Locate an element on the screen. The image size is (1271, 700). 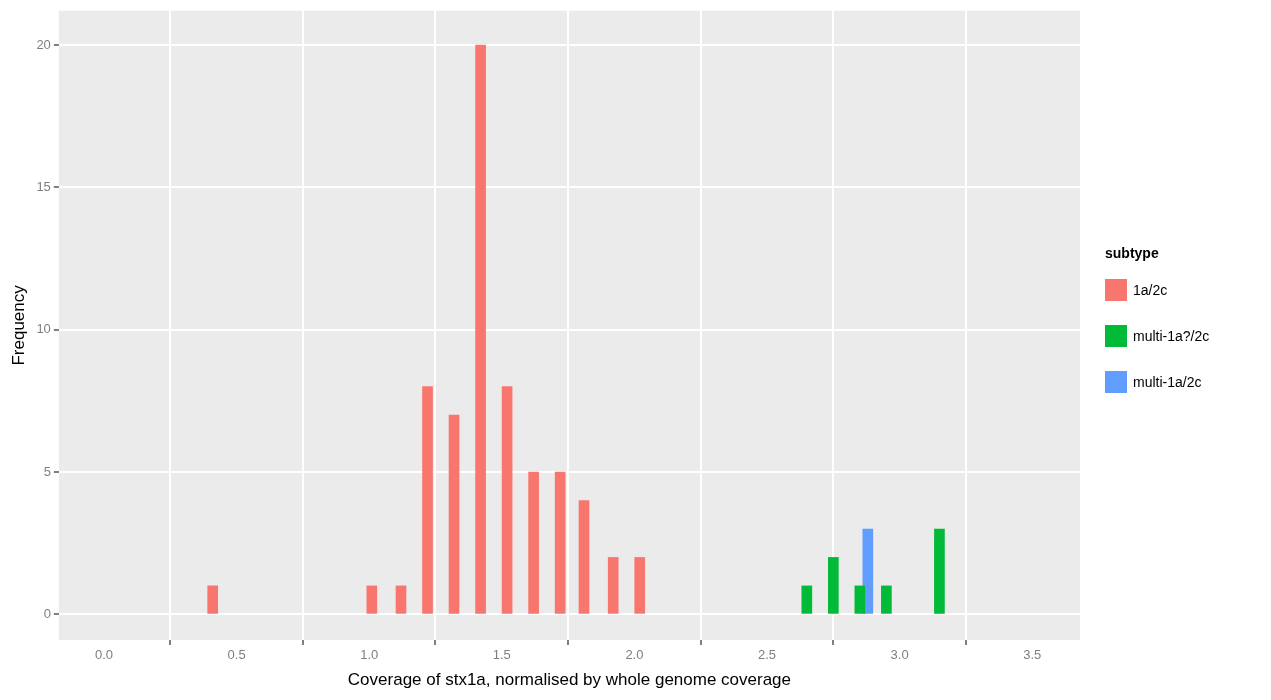
legend-title: subtype is located at coordinates (1132, 253).